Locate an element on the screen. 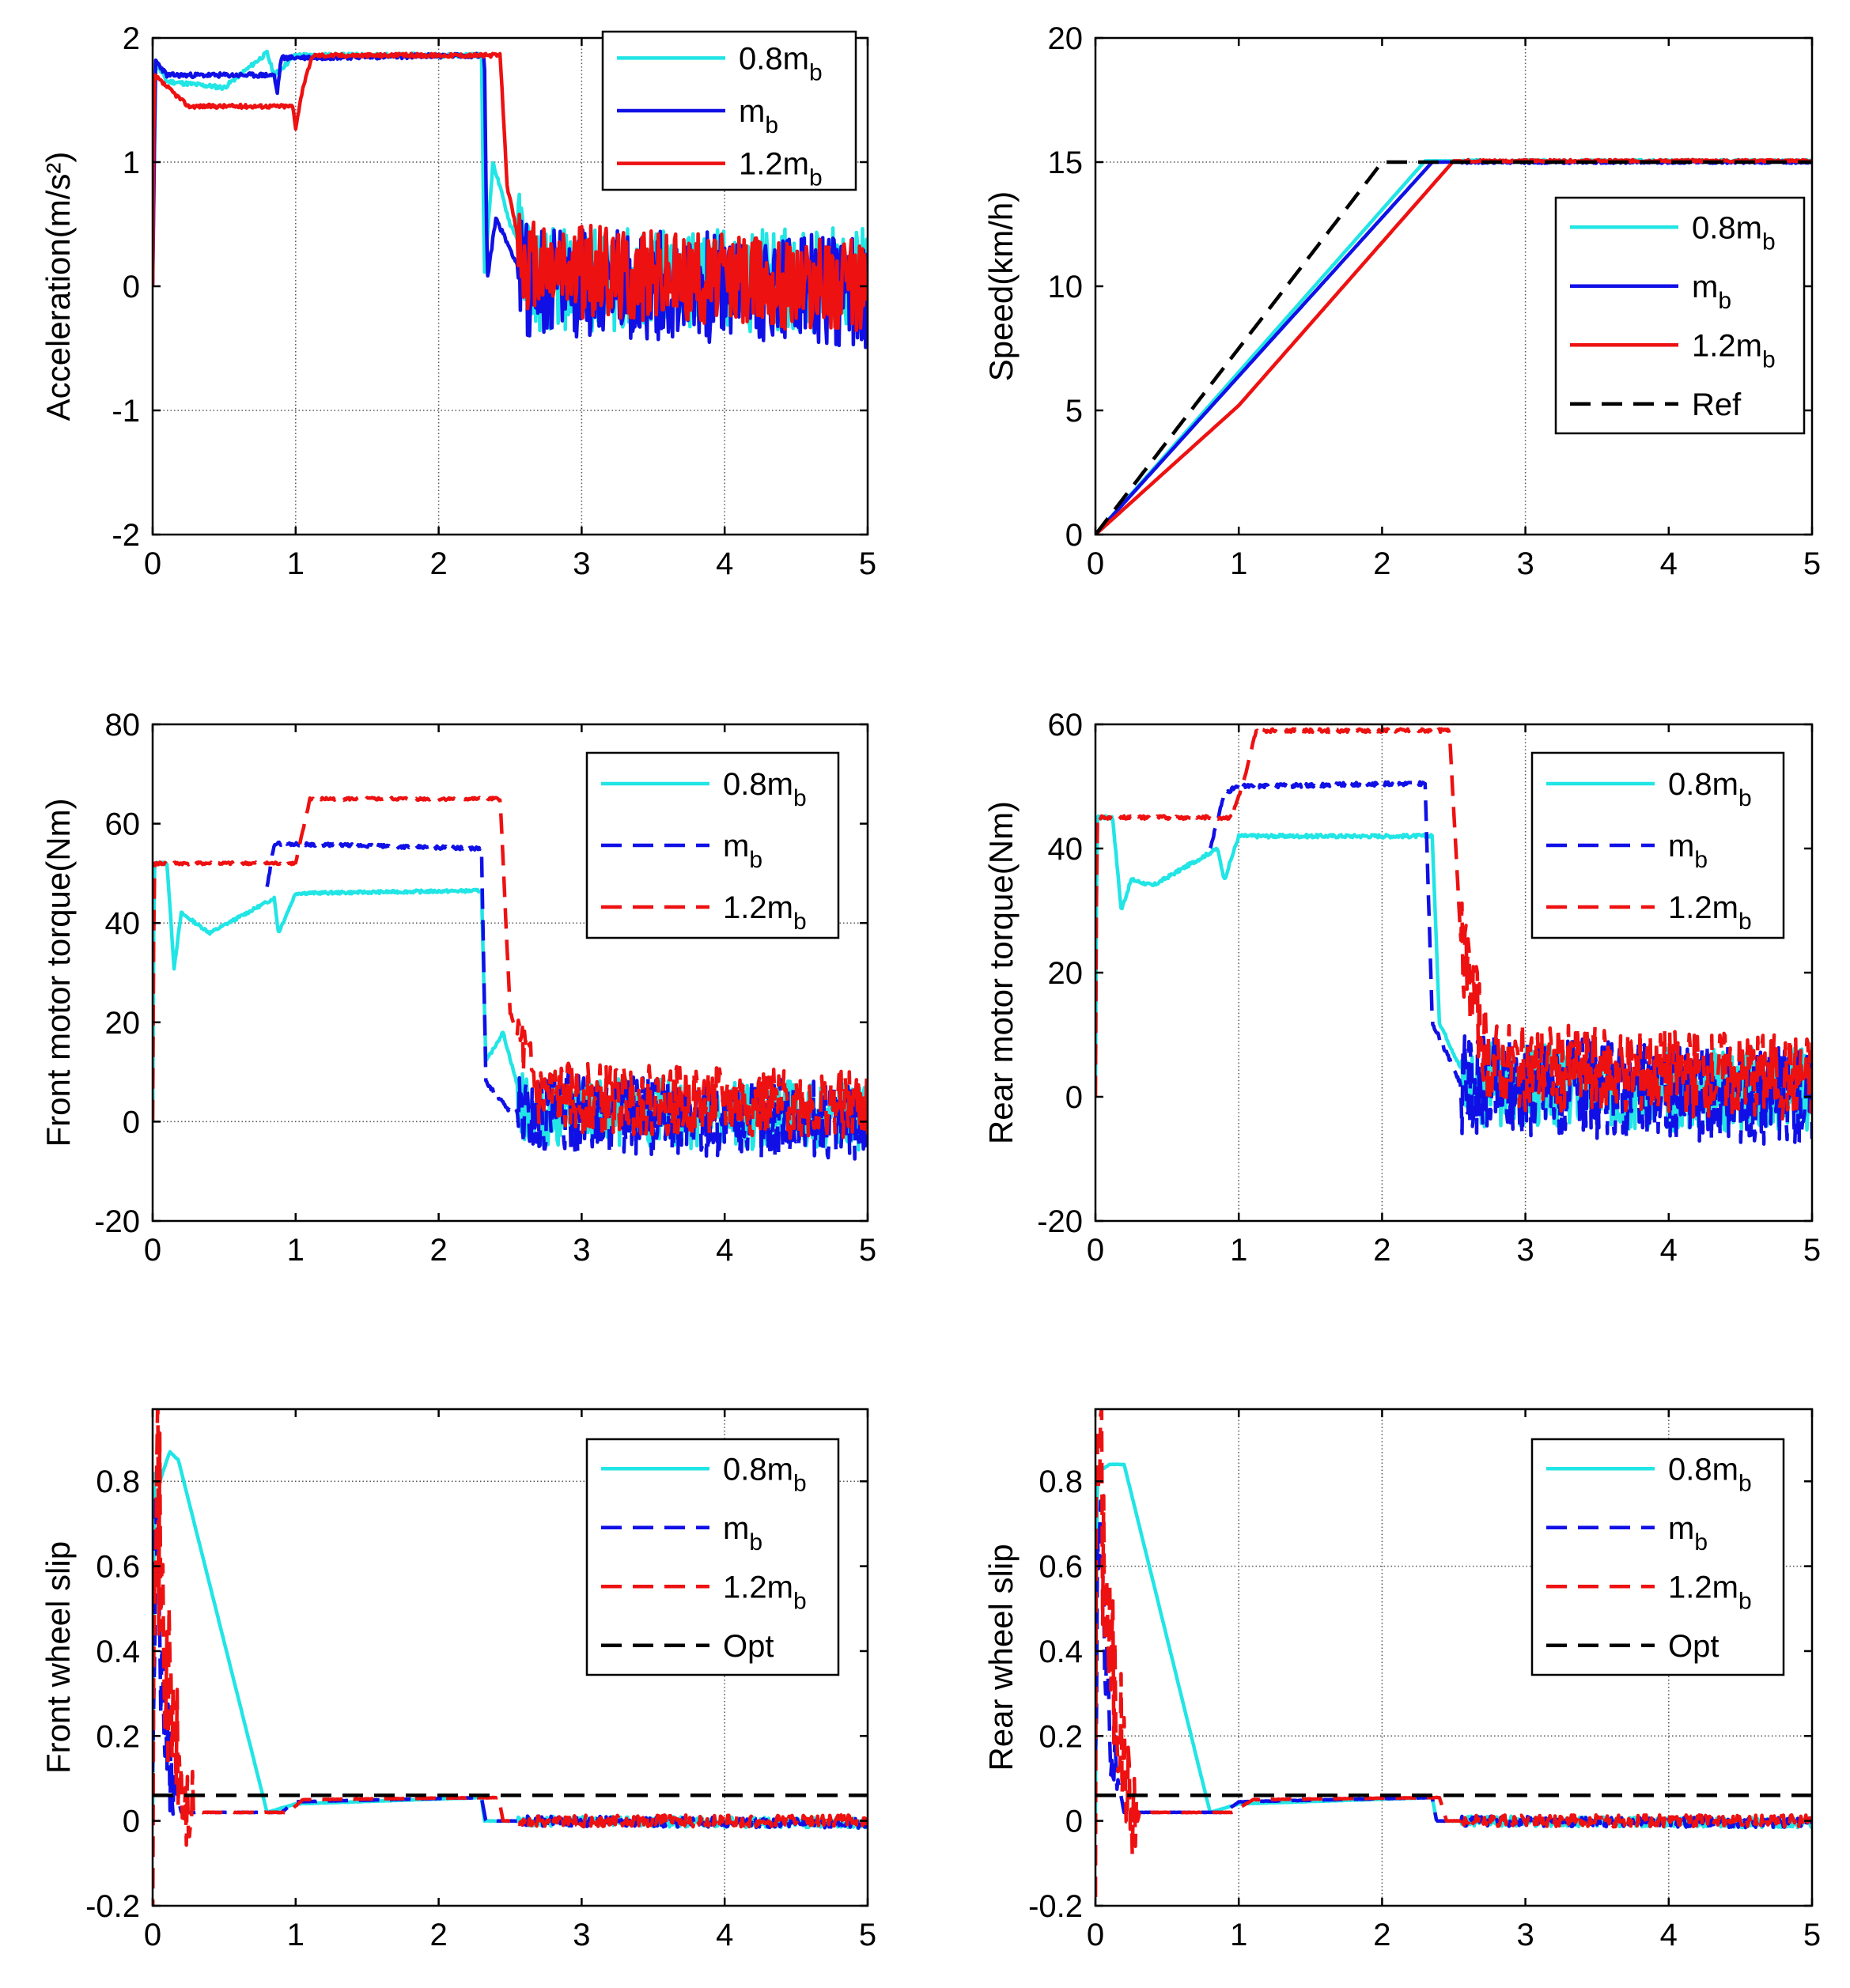 This screenshot has width=1850, height=1988. y-tick-label: 80 is located at coordinates (123, 725).